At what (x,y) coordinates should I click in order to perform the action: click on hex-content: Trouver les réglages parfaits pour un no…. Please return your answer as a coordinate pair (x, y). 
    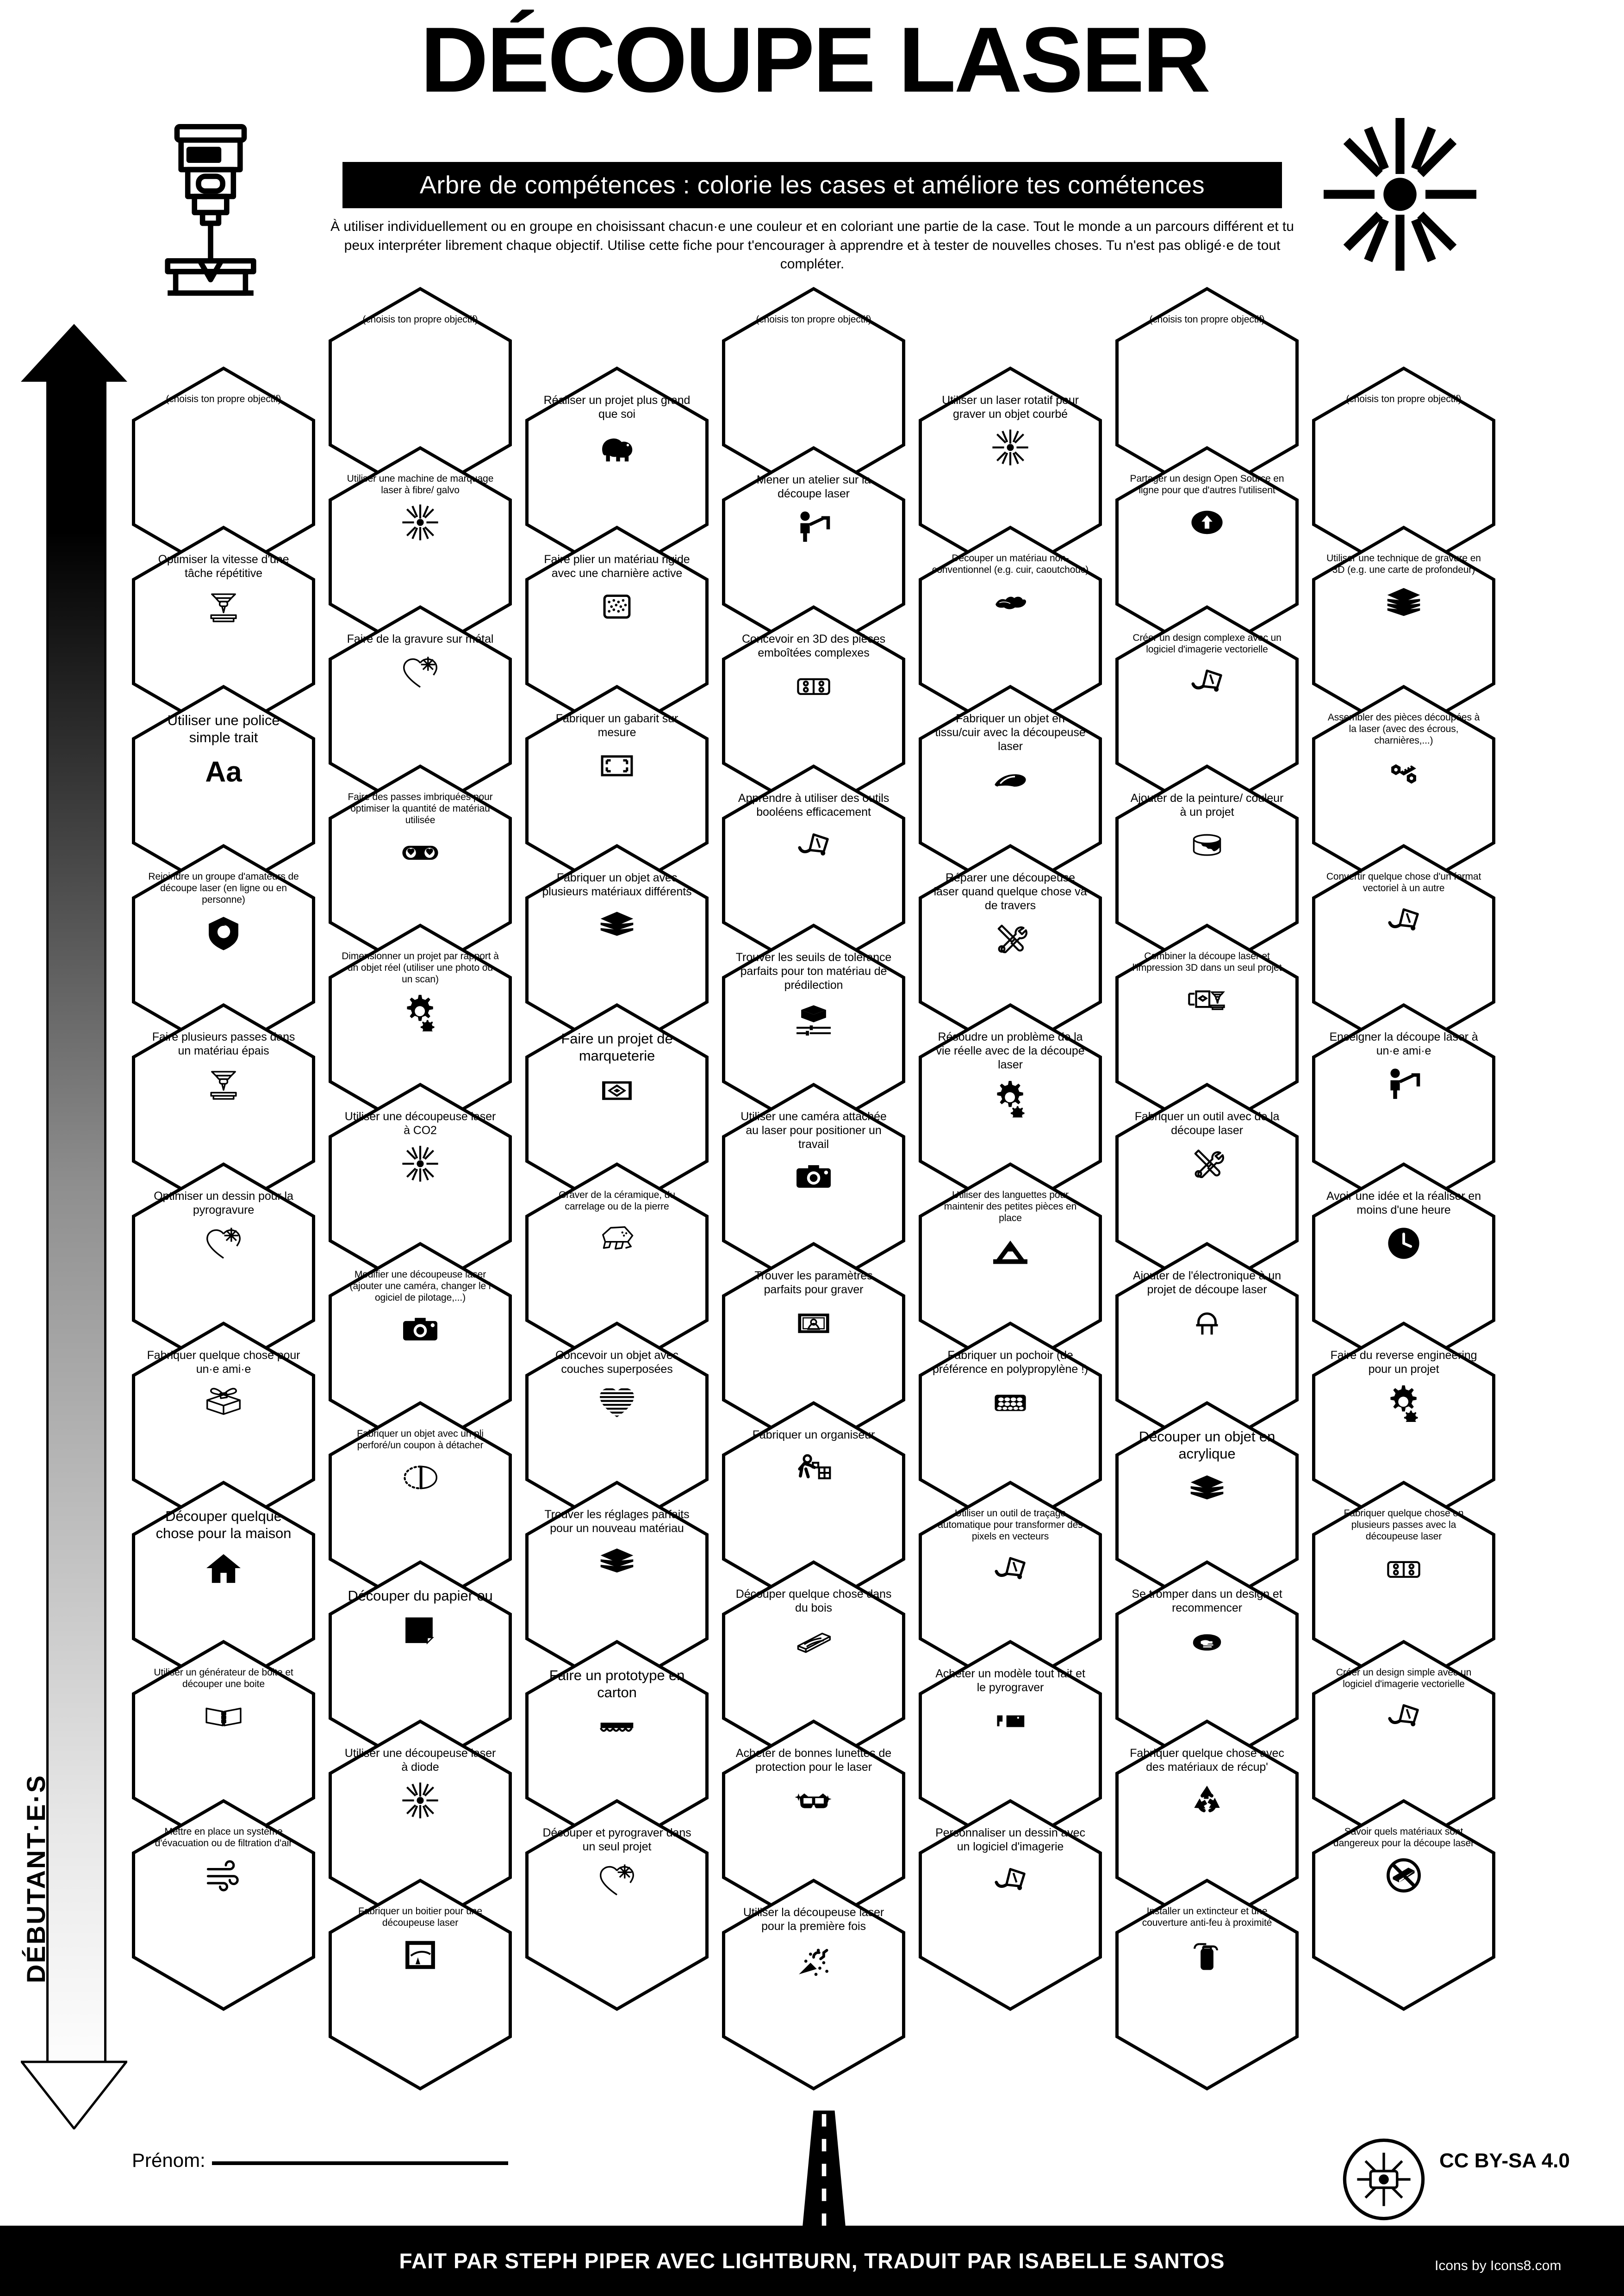
    Looking at the image, I should click on (617, 1594).